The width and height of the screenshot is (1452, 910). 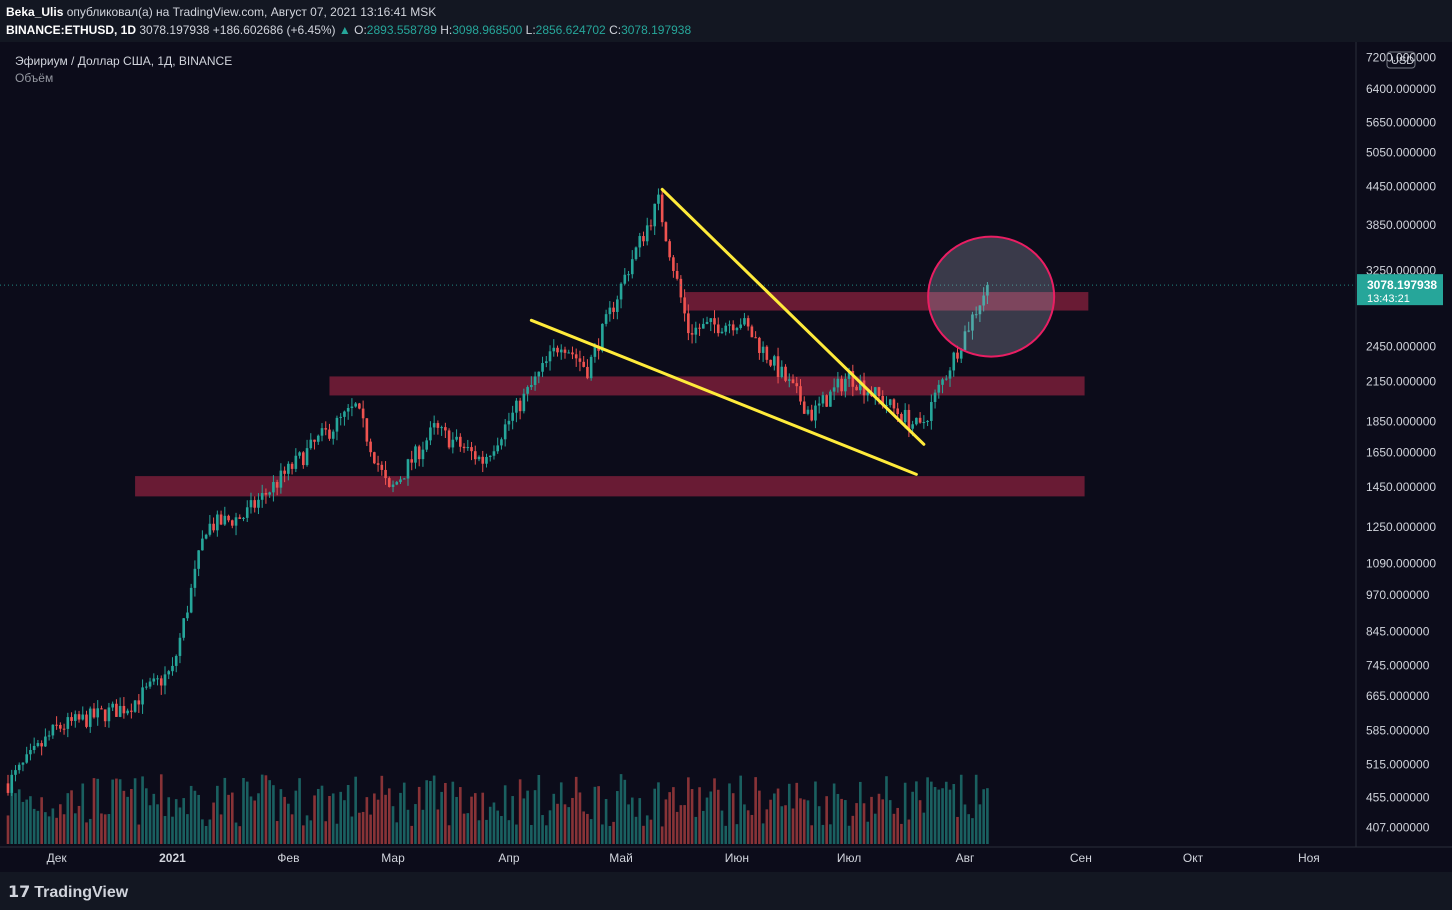 What do you see at coordinates (34, 78) in the screenshot?
I see `legend-volume: Объём` at bounding box center [34, 78].